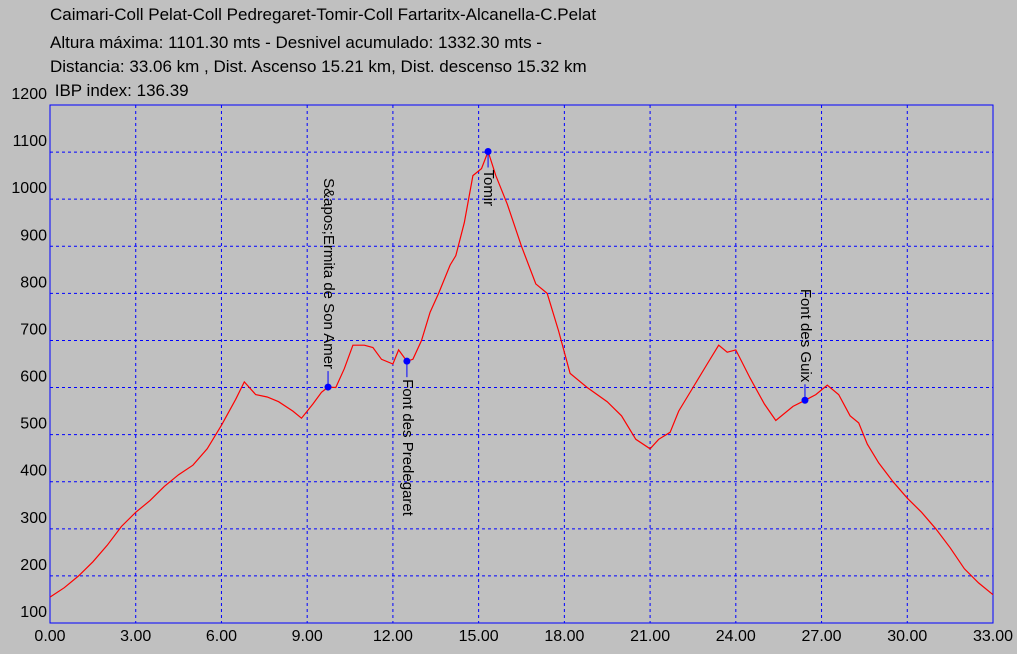 This screenshot has width=1017, height=654. Describe the element at coordinates (30, 141) in the screenshot. I see `y-tick-label: 1100` at that location.